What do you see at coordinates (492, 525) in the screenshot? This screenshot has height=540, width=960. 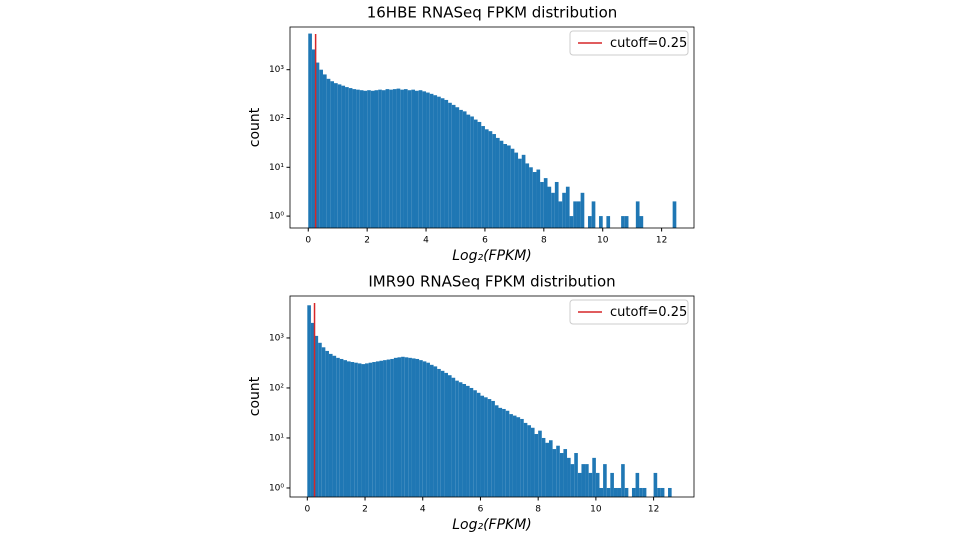 I see `x-axis-label: Log₂(FPKM)` at bounding box center [492, 525].